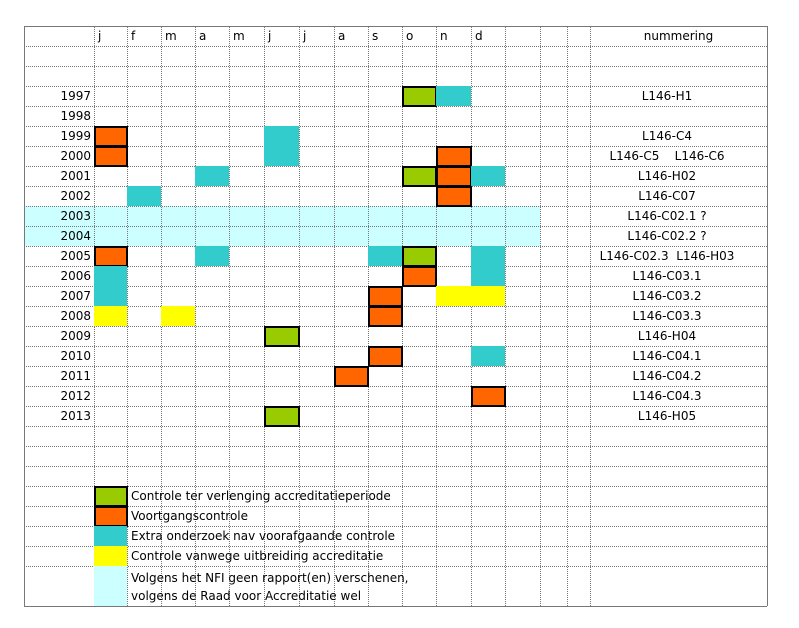 The height and width of the screenshot is (628, 799). Describe the element at coordinates (190, 516) in the screenshot. I see `legend-text: Voortgangscontrole` at that location.